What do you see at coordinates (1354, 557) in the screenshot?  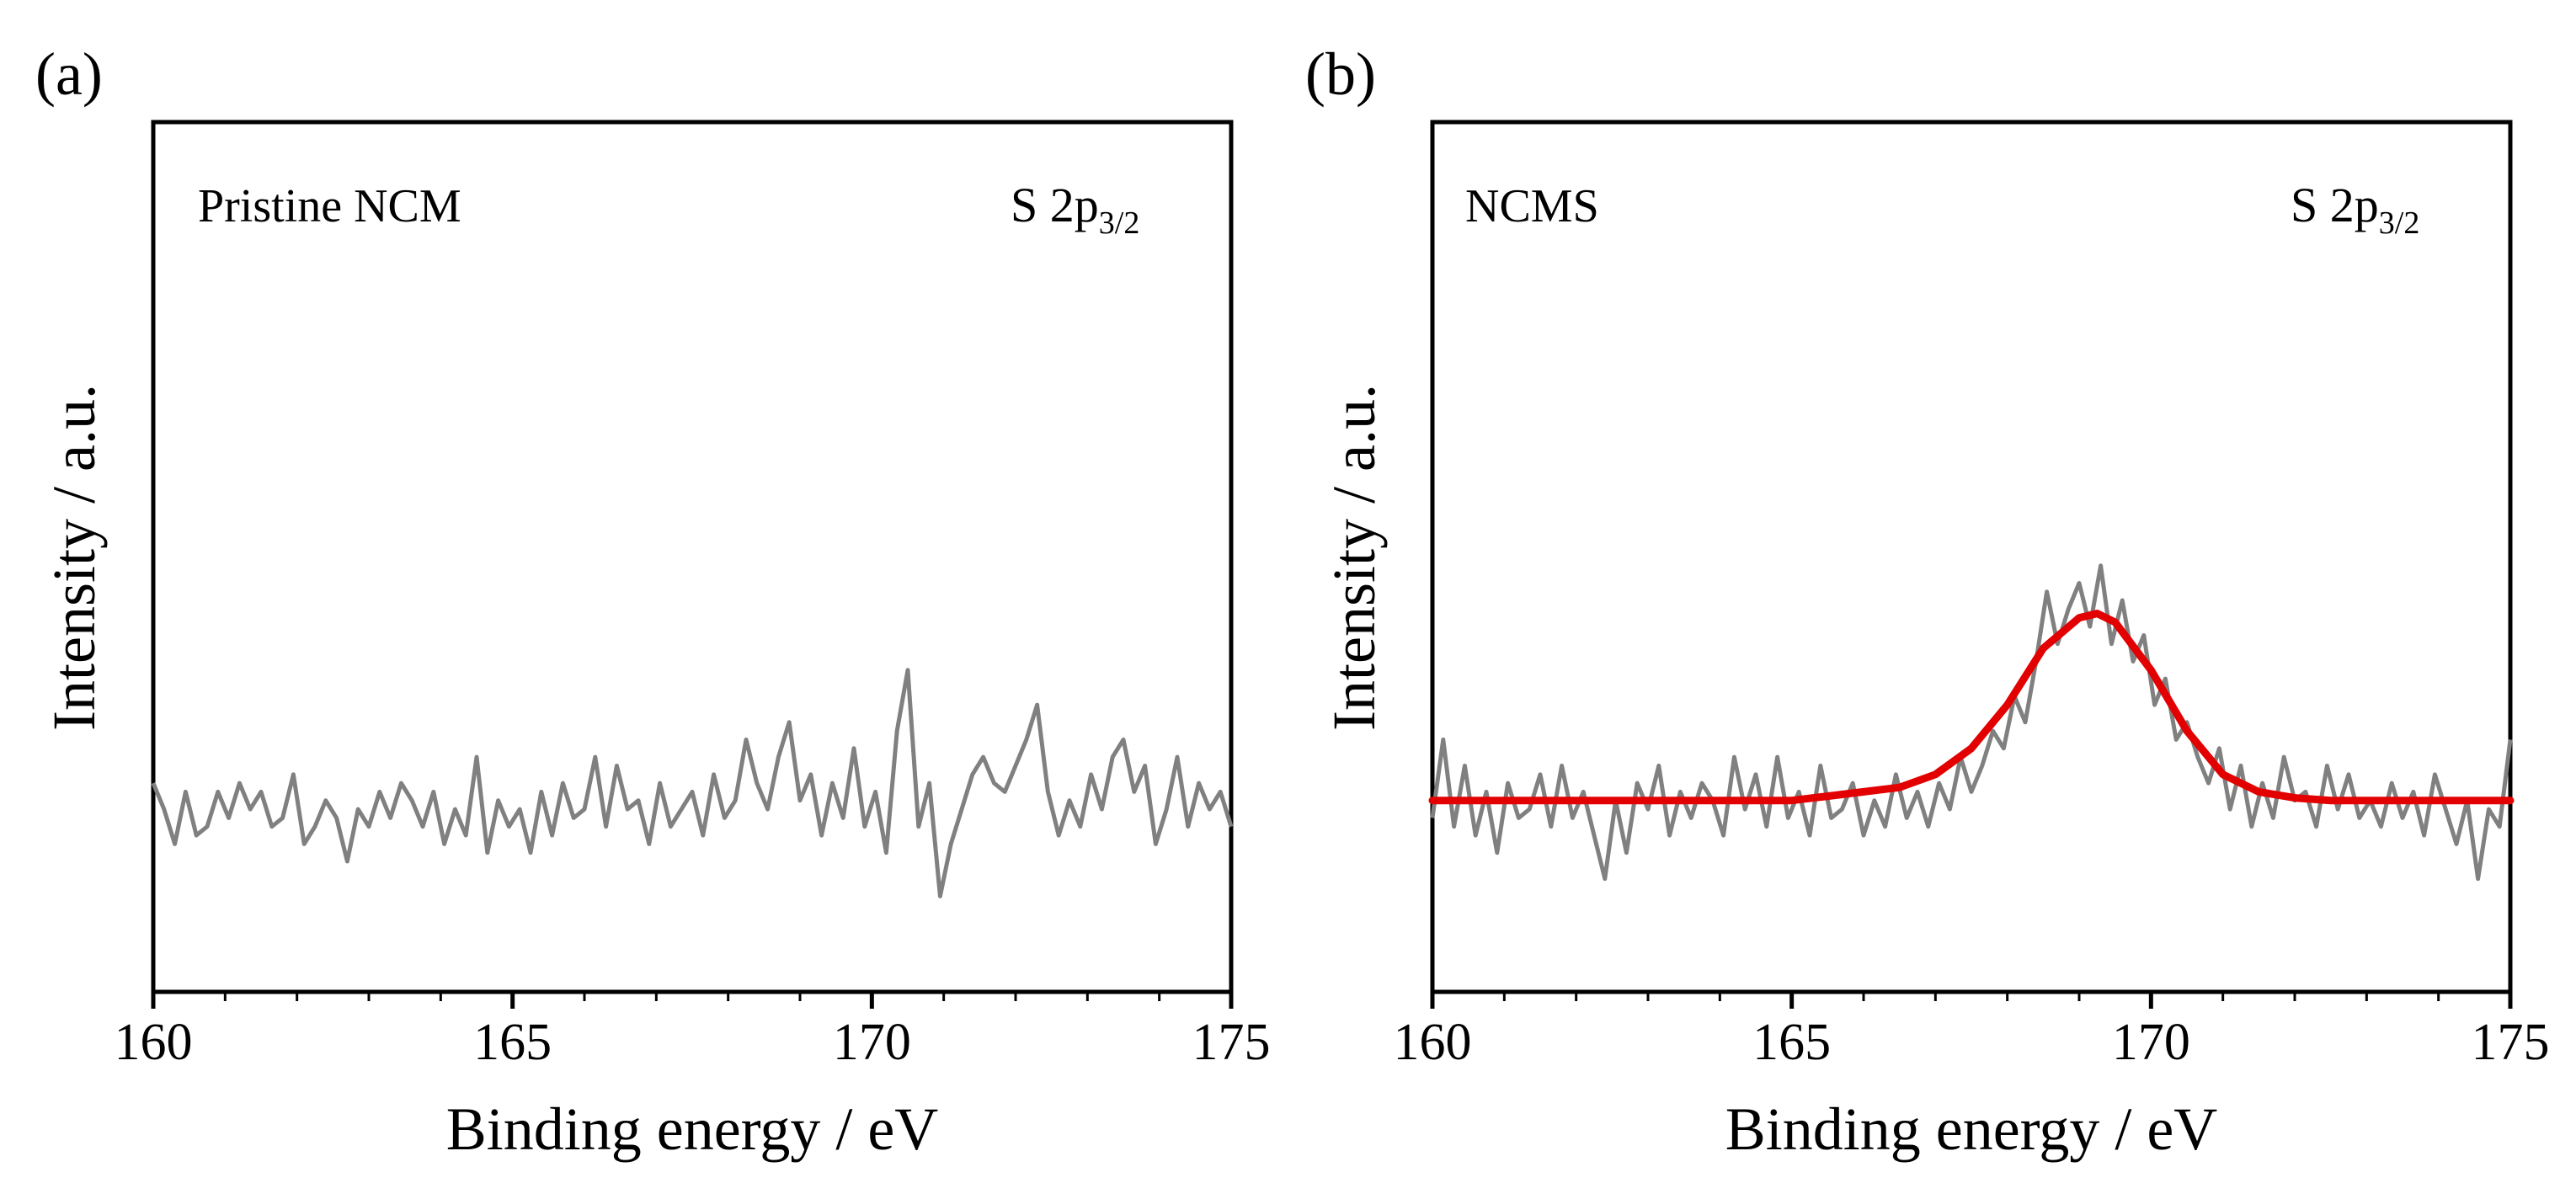 I see `panel-b-y-axis-label: Intensity / a.u.` at bounding box center [1354, 557].